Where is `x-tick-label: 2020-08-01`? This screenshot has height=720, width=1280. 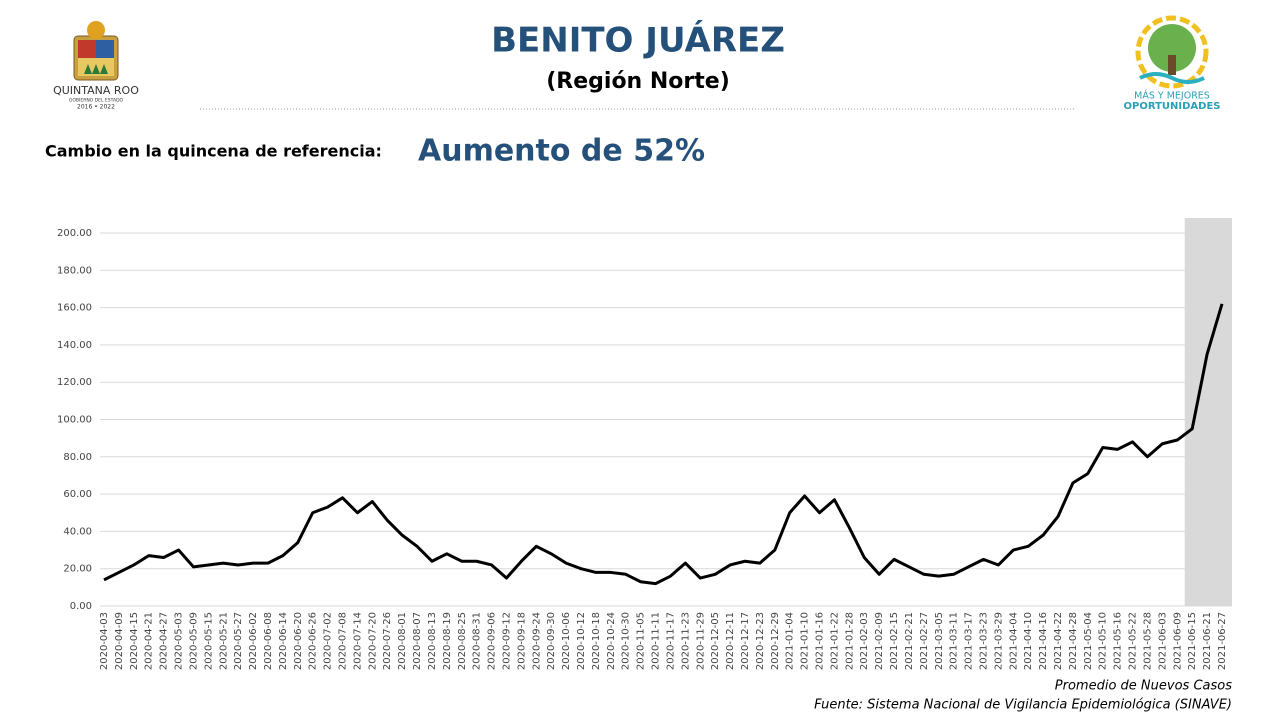
x-tick-label: 2020-08-01 is located at coordinates (402, 641).